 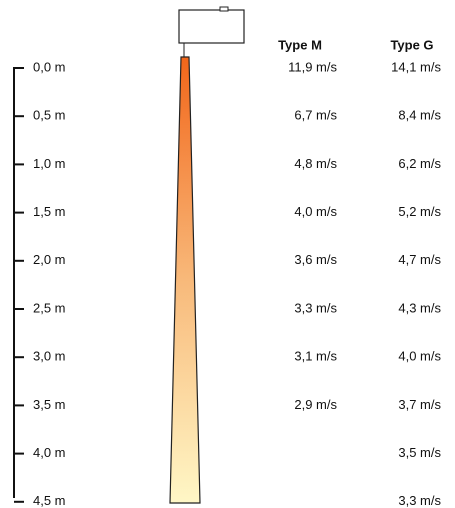 I want to click on device, so click(x=211, y=32).